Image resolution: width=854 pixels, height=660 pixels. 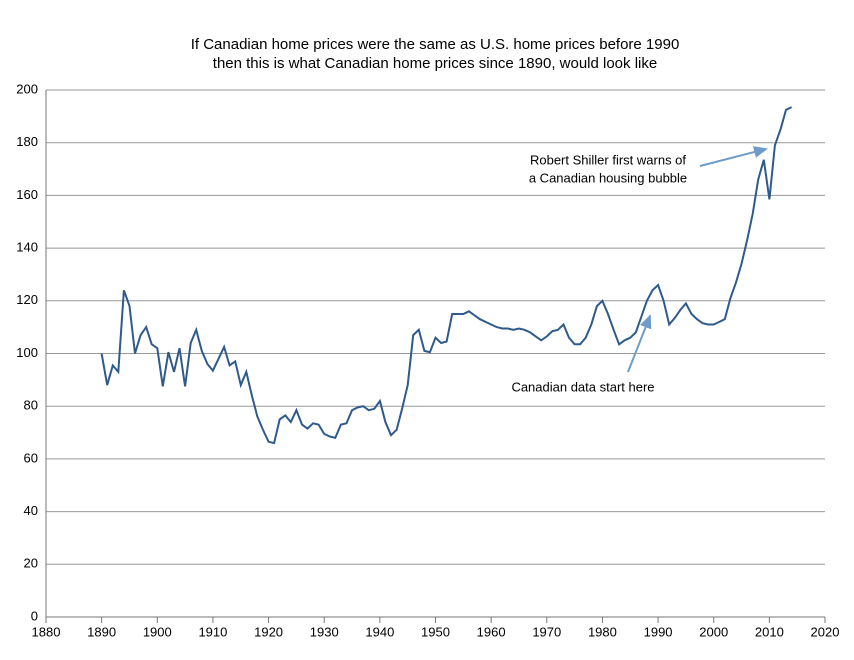 What do you see at coordinates (31, 510) in the screenshot?
I see `y-tick-label: 40` at bounding box center [31, 510].